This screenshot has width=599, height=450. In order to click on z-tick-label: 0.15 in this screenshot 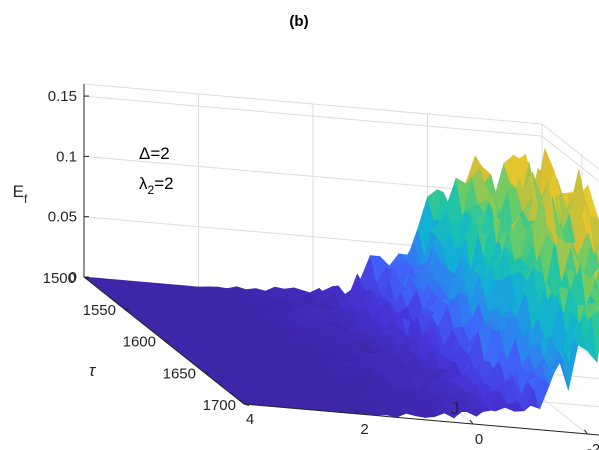, I will do `click(62, 96)`.